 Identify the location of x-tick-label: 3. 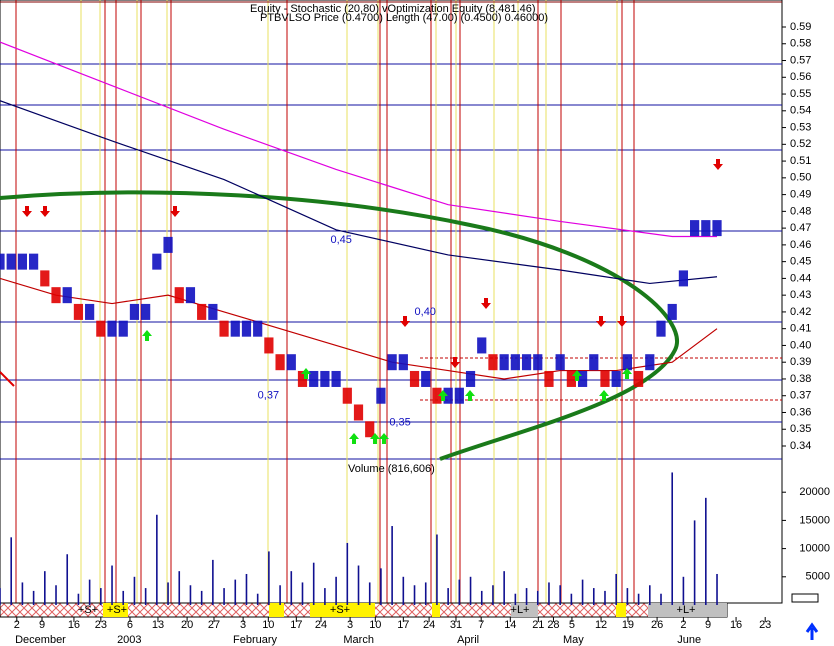
(243, 625).